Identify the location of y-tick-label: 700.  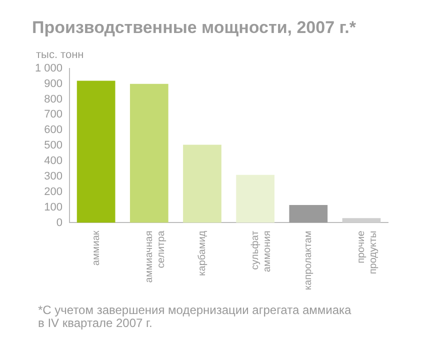
(53, 114).